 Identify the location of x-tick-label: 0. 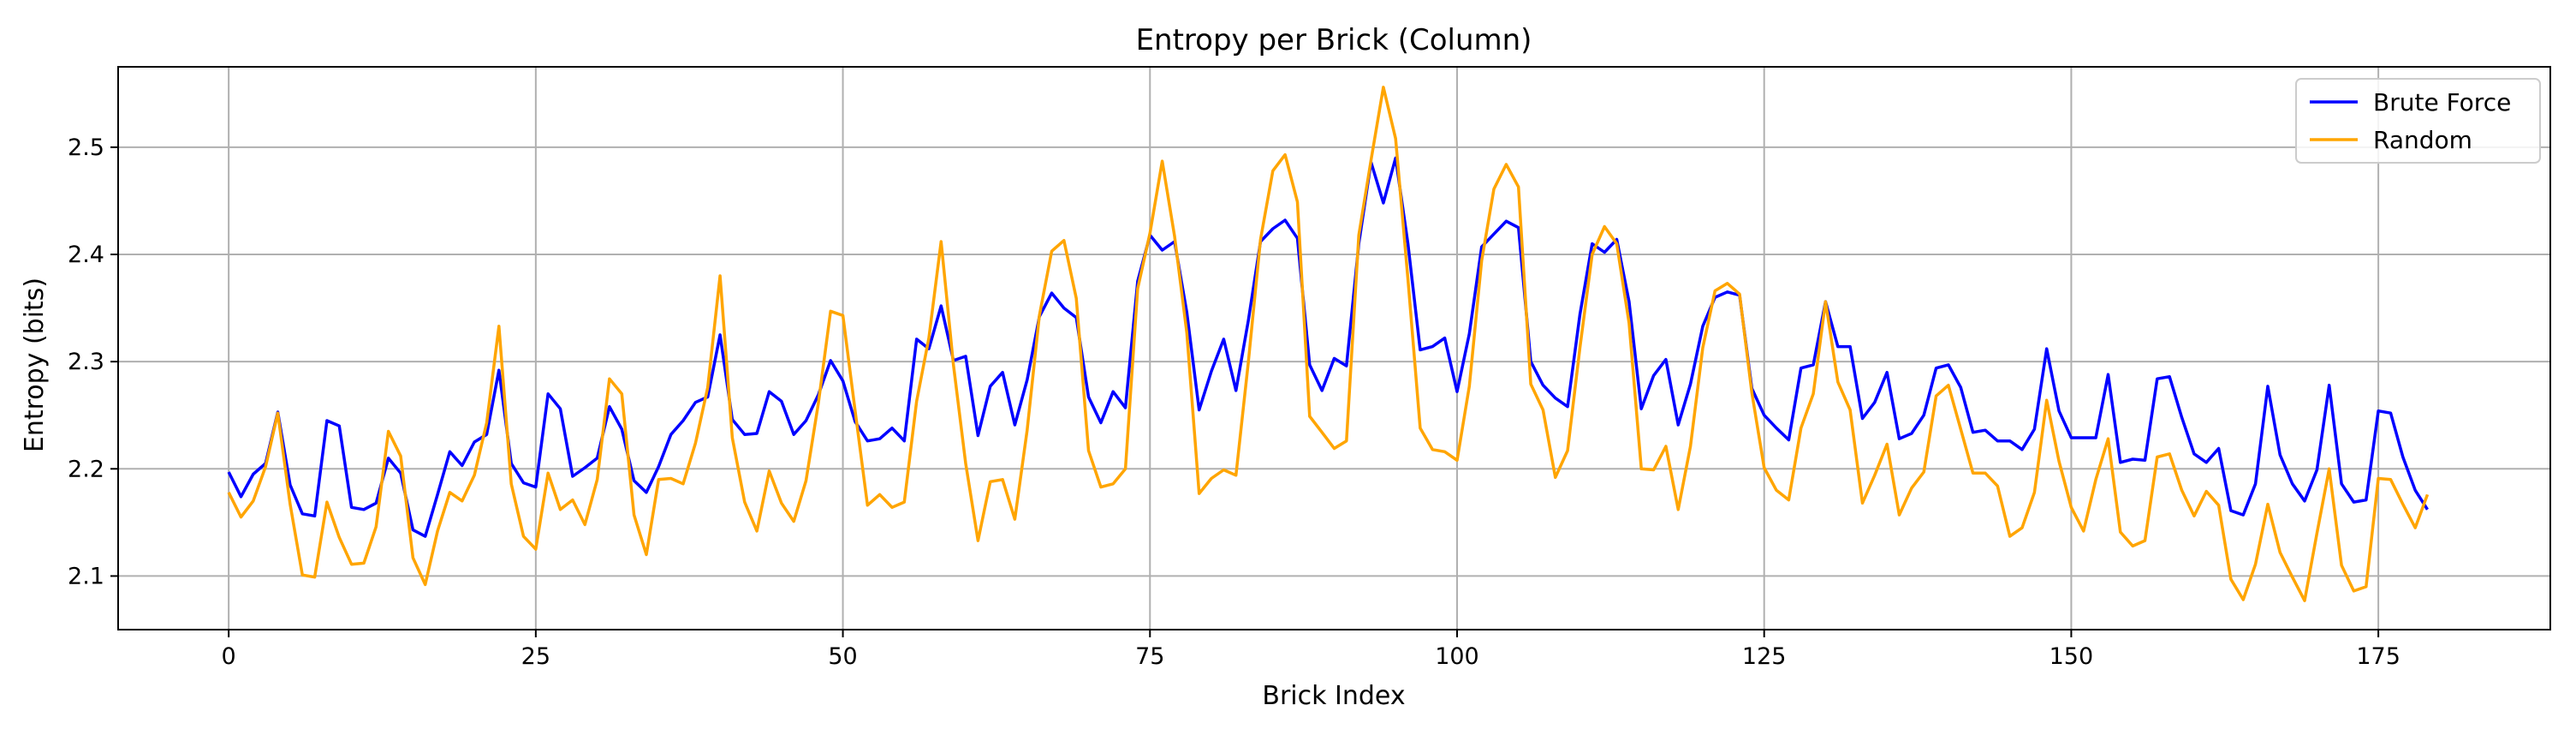
(229, 656).